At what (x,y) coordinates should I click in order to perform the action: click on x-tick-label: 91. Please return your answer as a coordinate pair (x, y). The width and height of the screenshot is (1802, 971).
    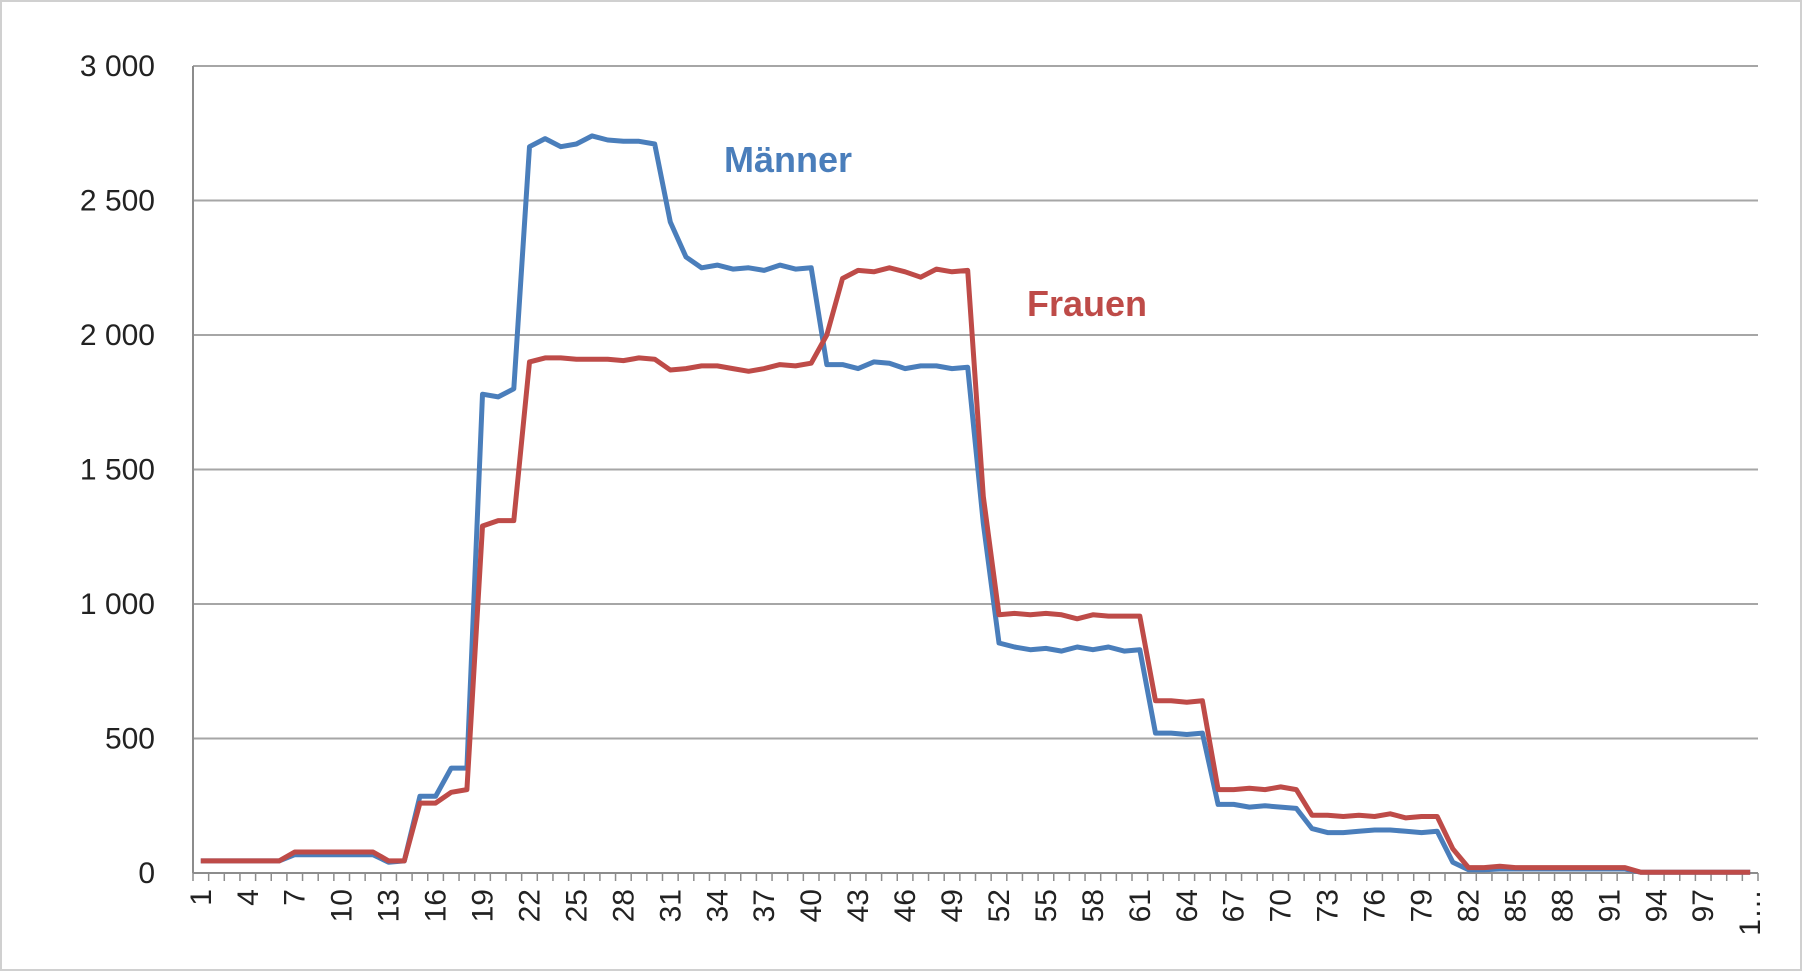
    Looking at the image, I should click on (1609, 905).